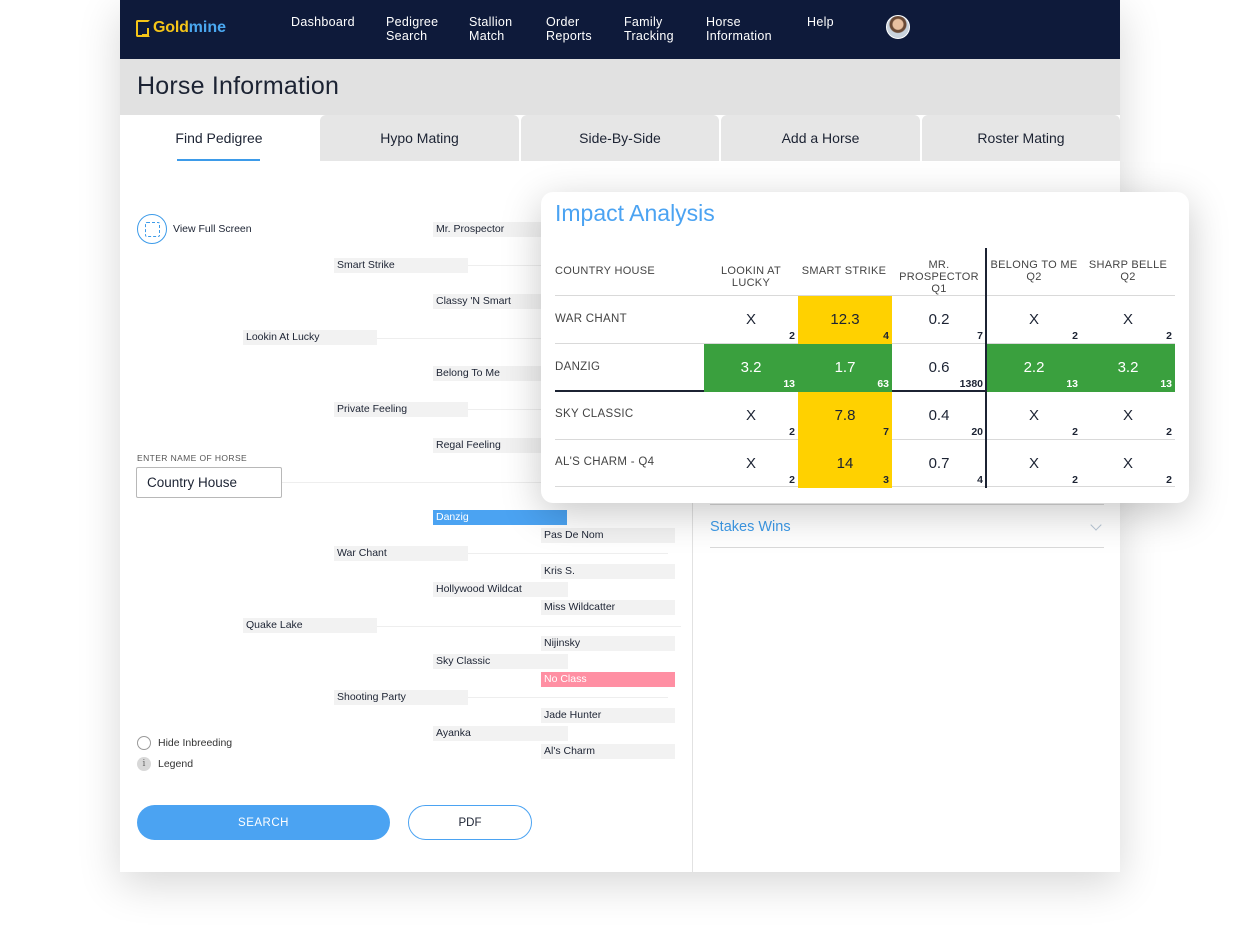 The height and width of the screenshot is (948, 1240). Describe the element at coordinates (310, 337) in the screenshot. I see `pedigree-node: Lookin At Lucky` at that location.